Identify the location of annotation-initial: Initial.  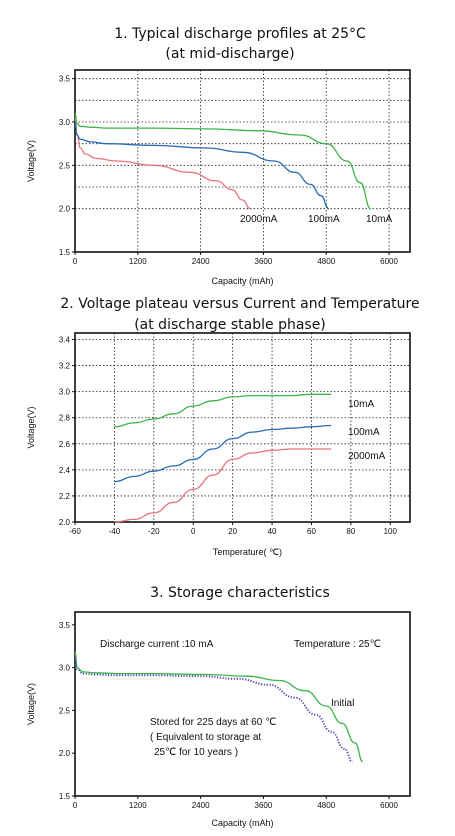
(342, 703).